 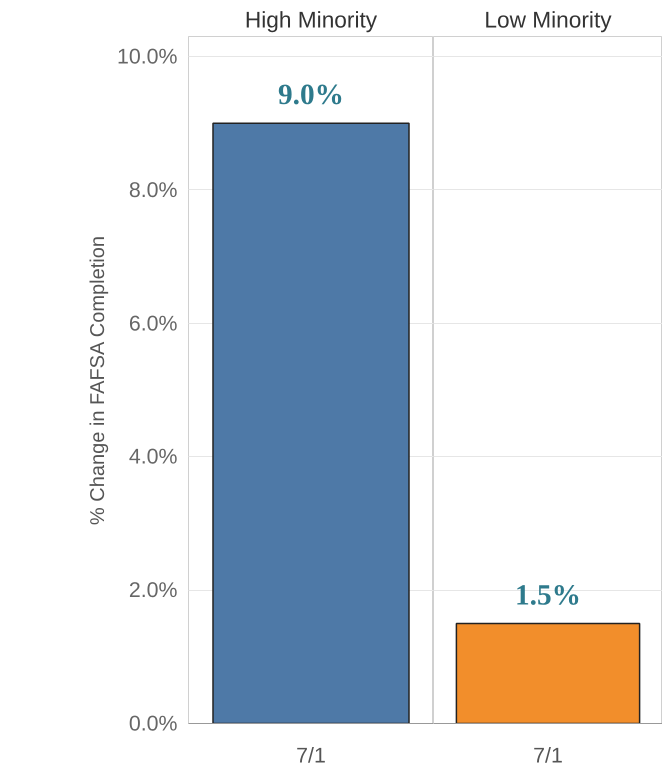 I want to click on y-tick-label: 2.0%, so click(x=153, y=590).